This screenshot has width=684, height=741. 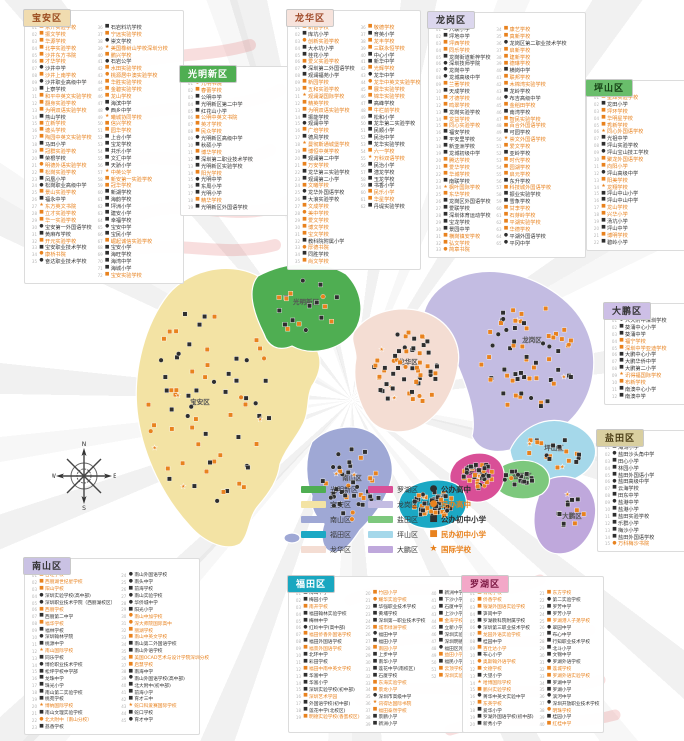 I want to click on school-name: 东升实验学校, so click(x=61, y=27).